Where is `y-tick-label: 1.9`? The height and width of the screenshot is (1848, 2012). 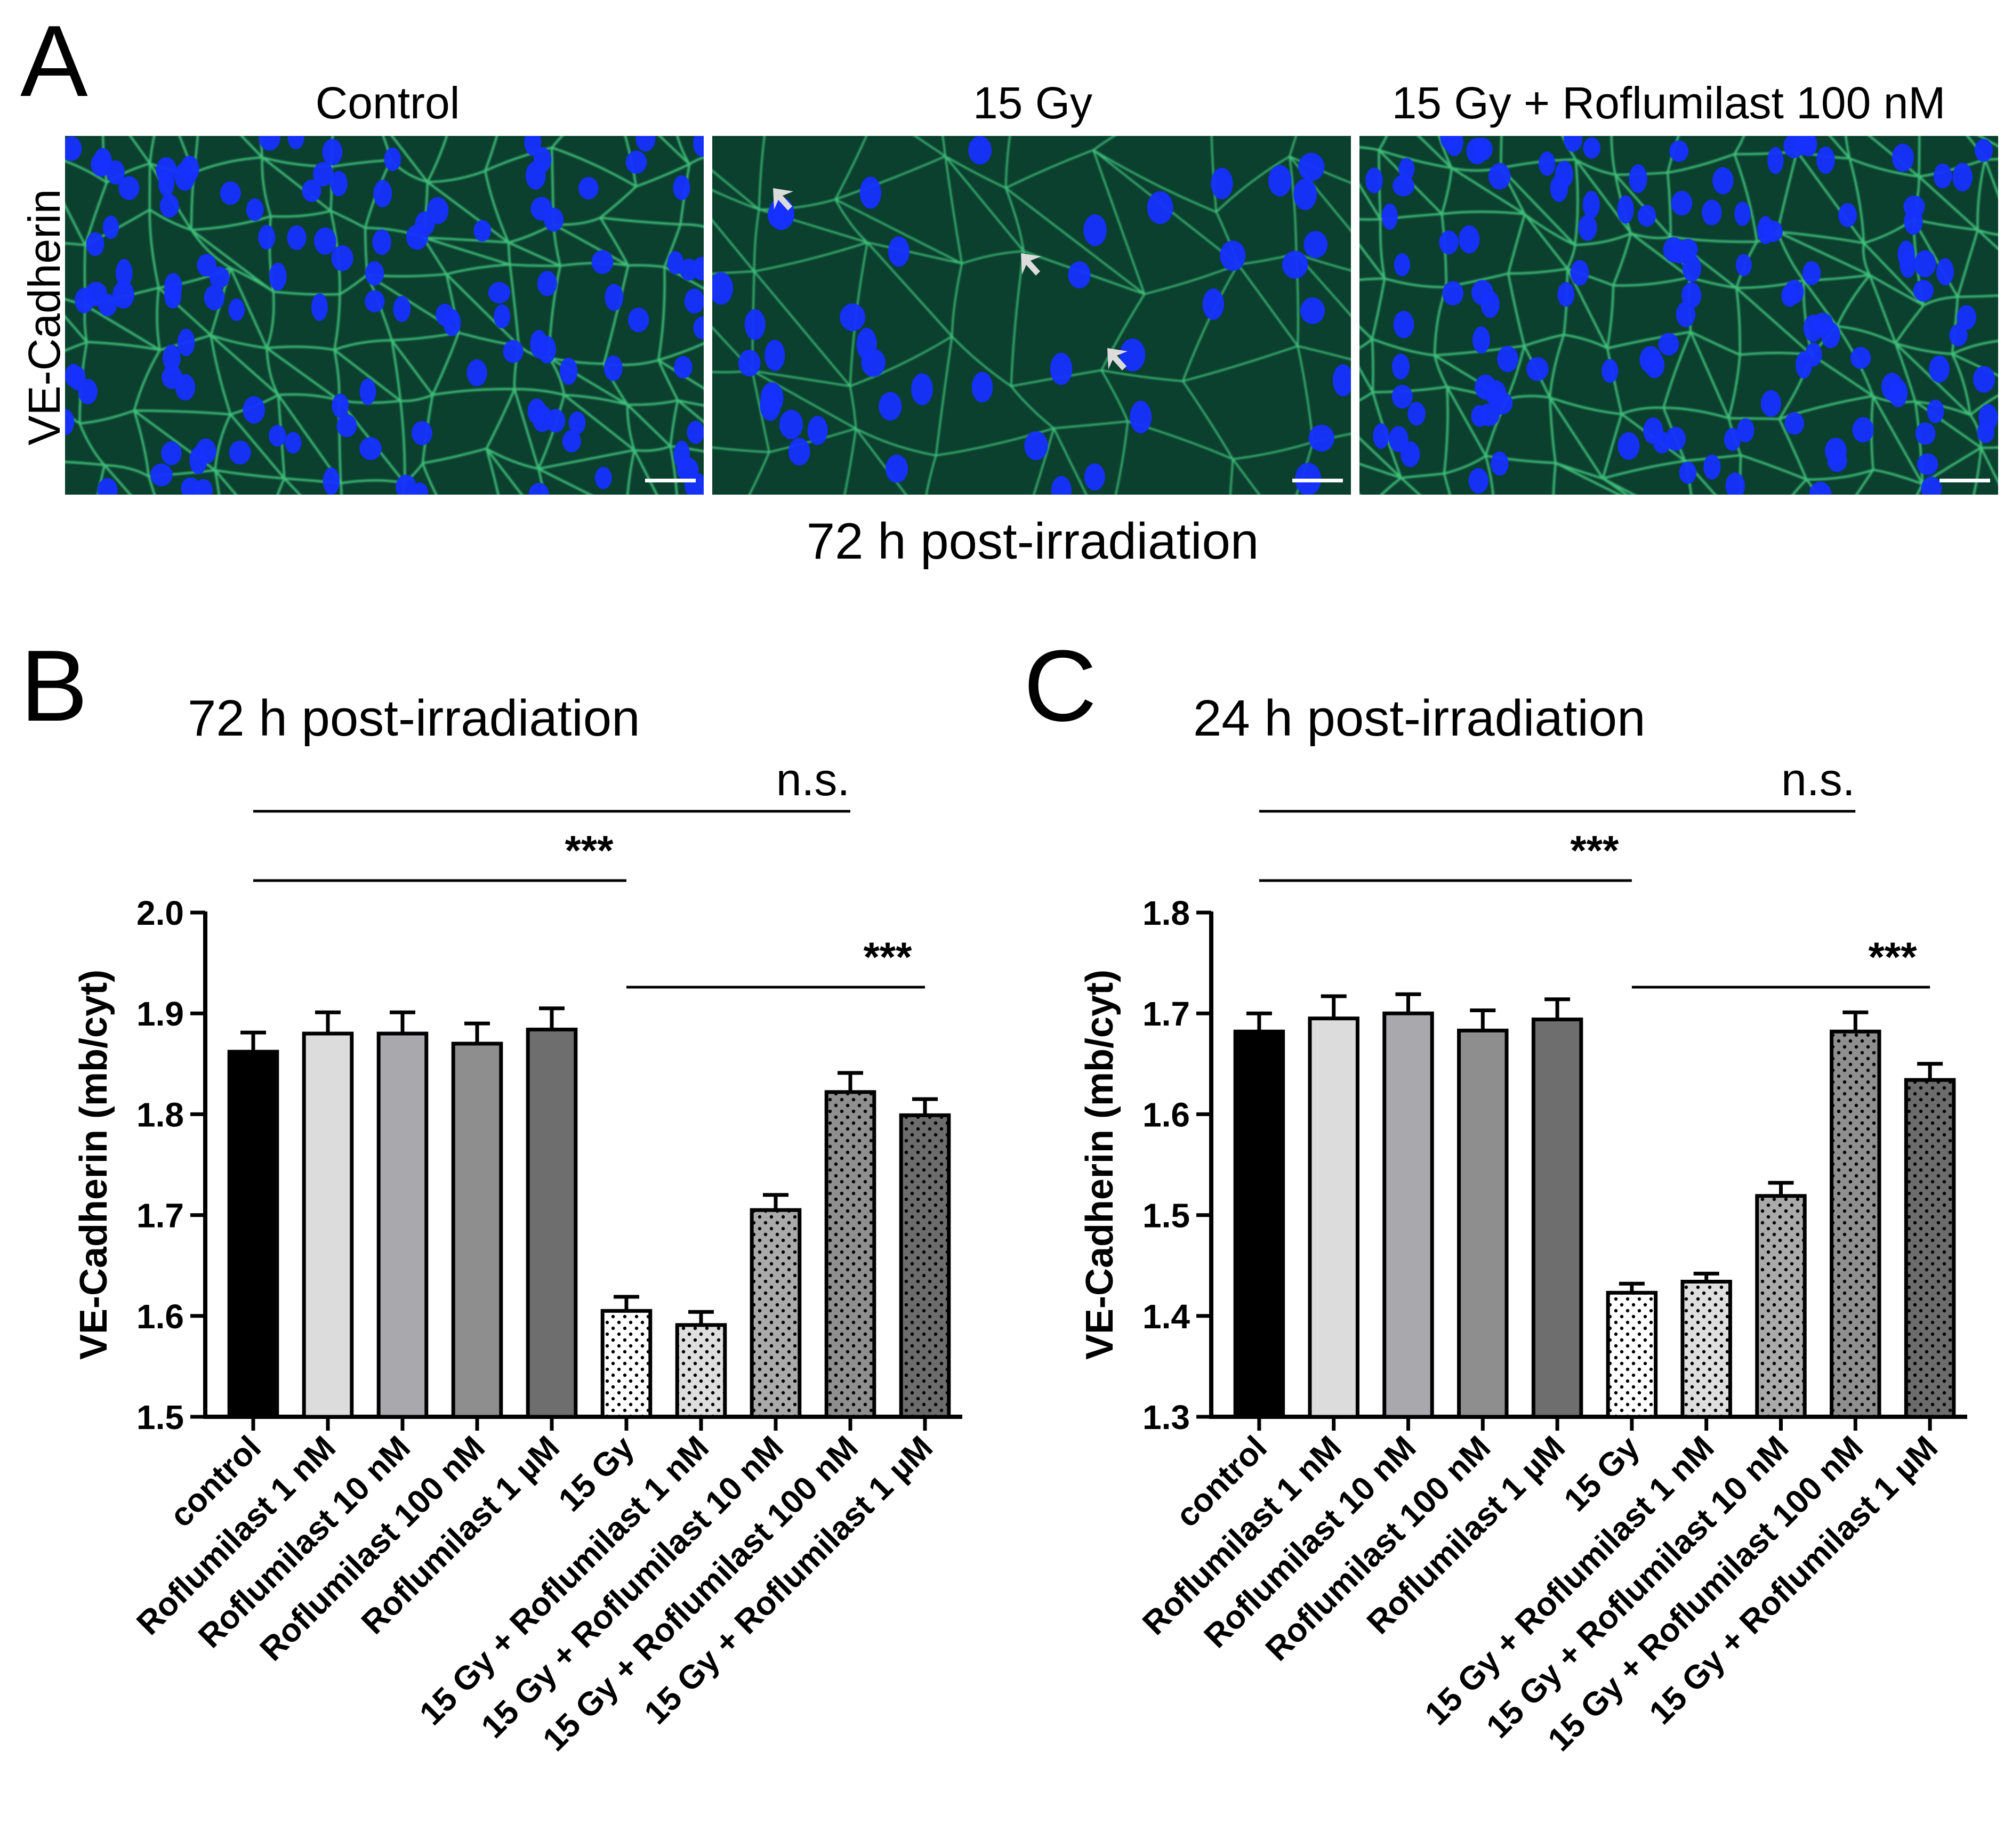
y-tick-label: 1.9 is located at coordinates (160, 1014).